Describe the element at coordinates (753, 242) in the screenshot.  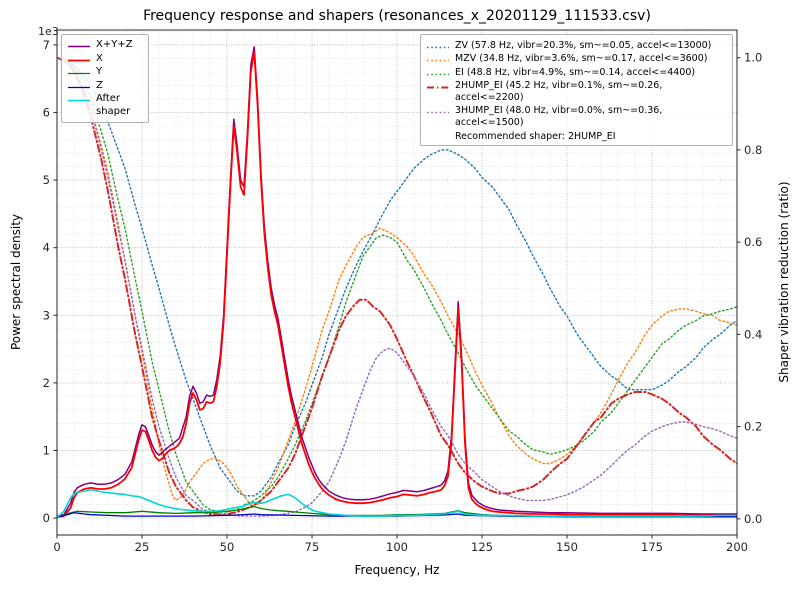
I see `svg-text: 0.6` at that location.